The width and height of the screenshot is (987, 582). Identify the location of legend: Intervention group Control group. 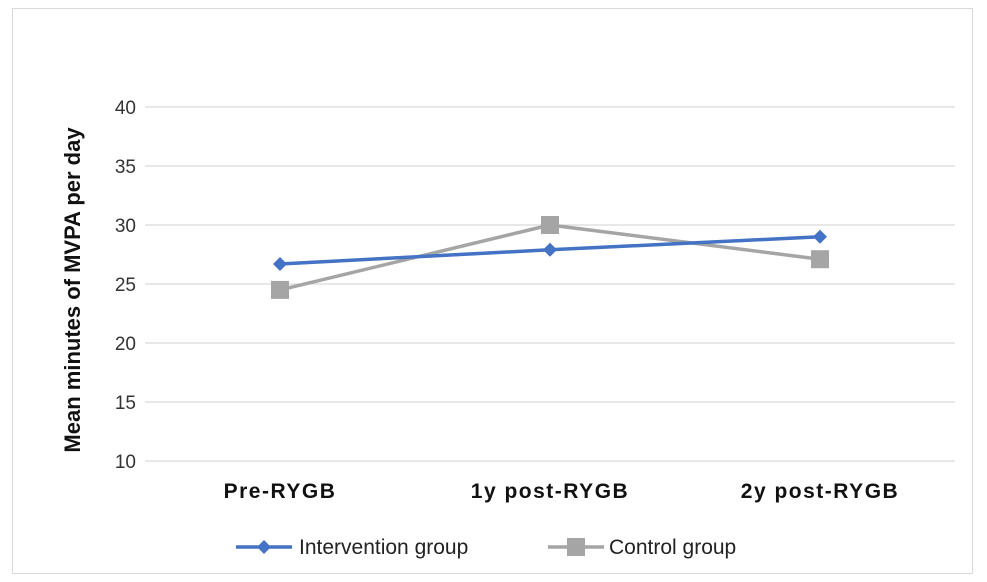
(486, 547).